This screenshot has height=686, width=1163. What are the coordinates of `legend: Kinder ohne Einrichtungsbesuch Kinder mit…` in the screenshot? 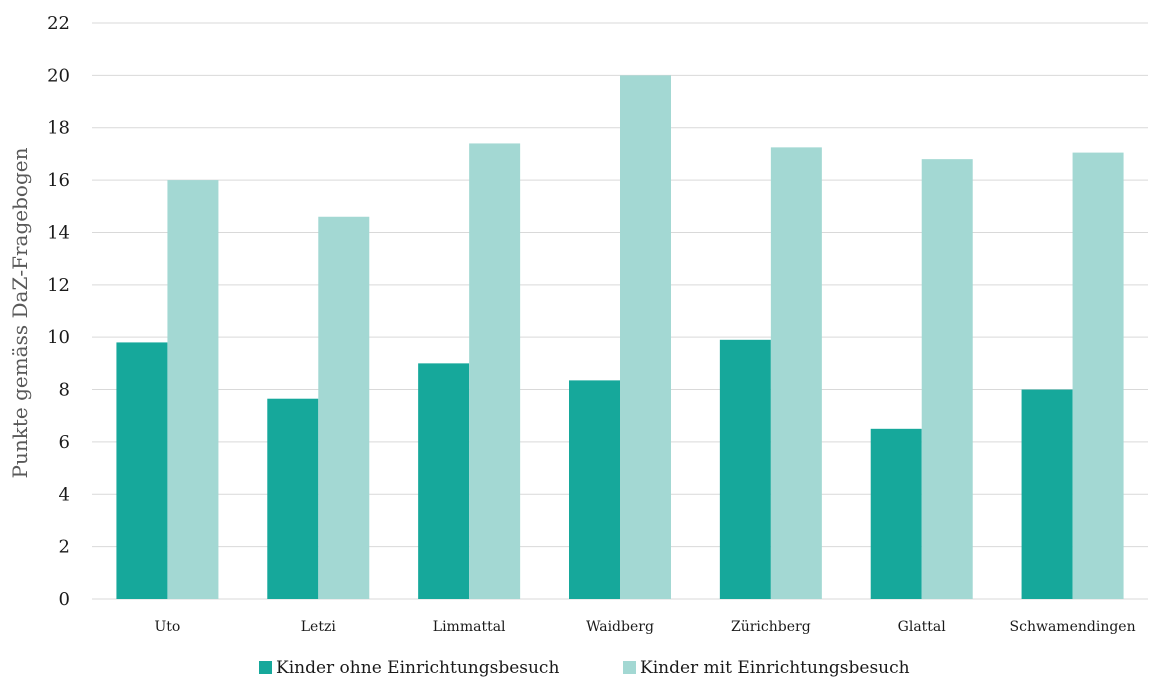 It's located at (584, 668).